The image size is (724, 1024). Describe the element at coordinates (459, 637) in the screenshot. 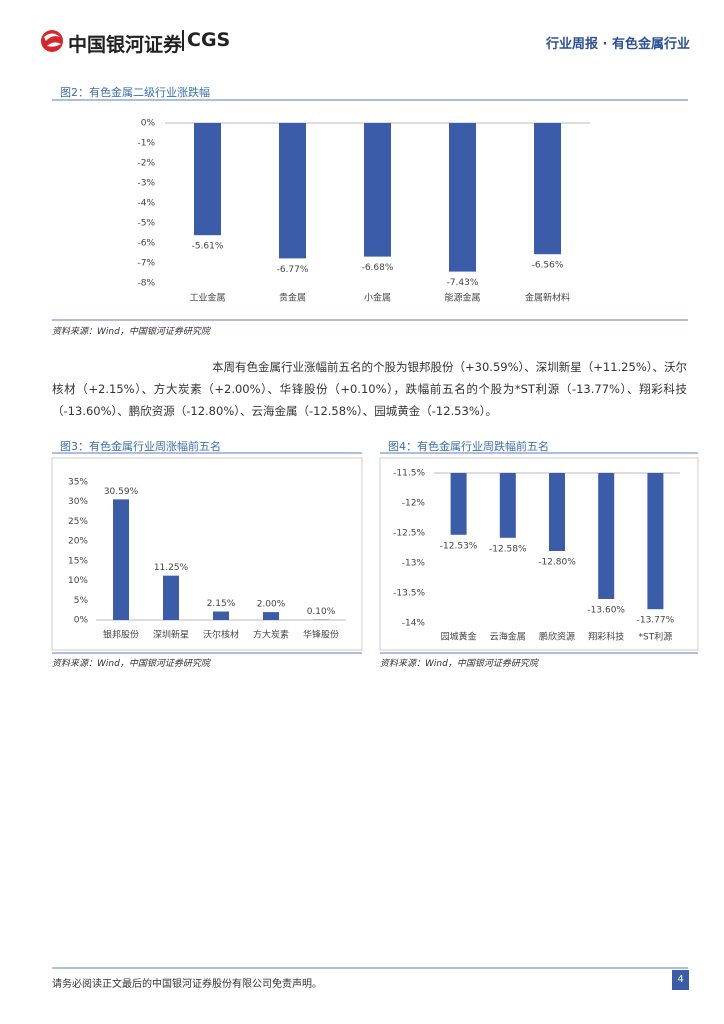

I see `x-tick-label: 园城黄金` at that location.